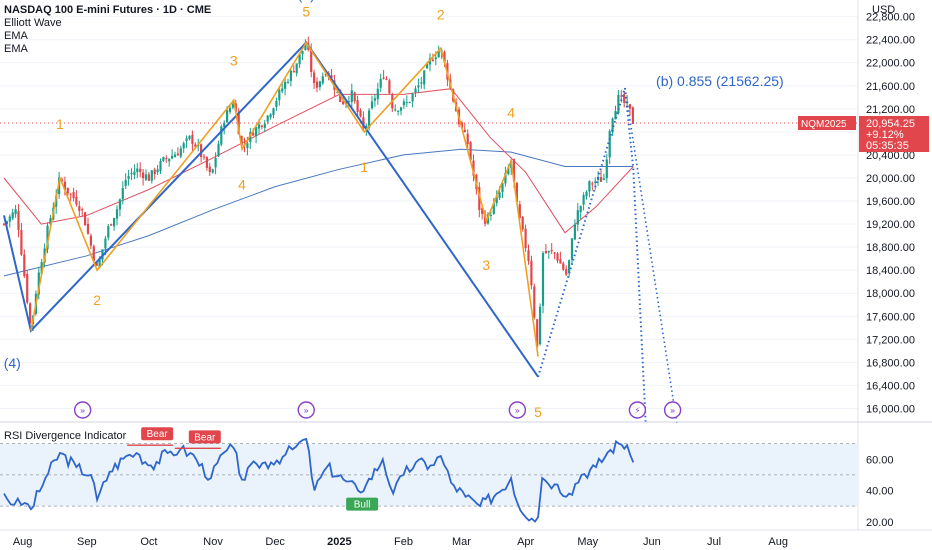 The width and height of the screenshot is (932, 550). Describe the element at coordinates (581, 232) in the screenshot. I see `wave-projection-up` at that location.